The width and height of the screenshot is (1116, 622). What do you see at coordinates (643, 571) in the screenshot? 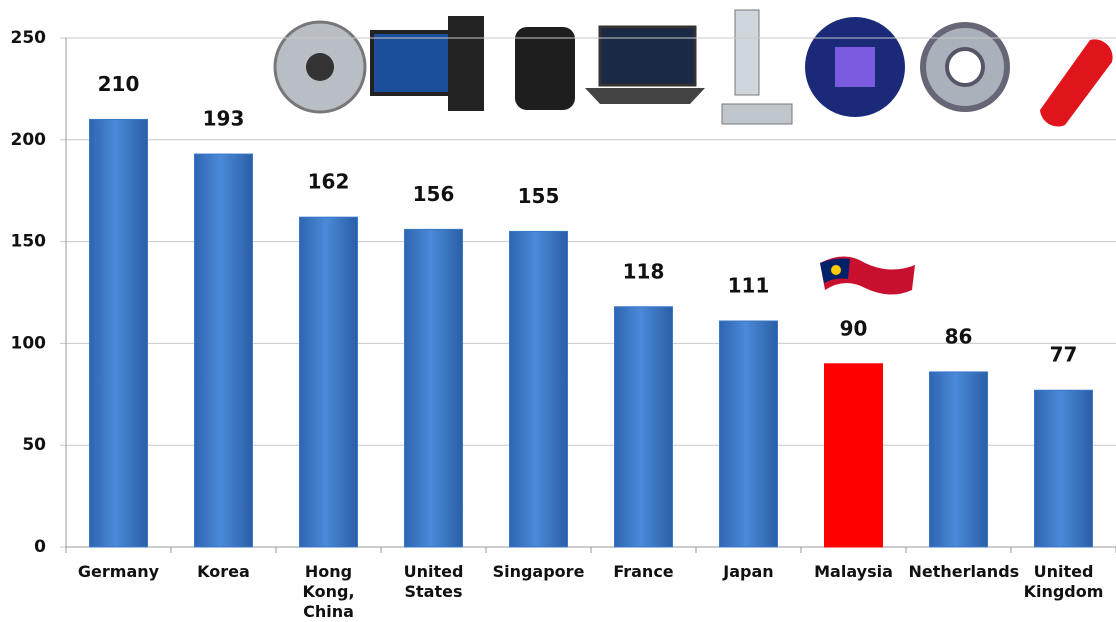
I see `x-tick-label: France` at bounding box center [643, 571].